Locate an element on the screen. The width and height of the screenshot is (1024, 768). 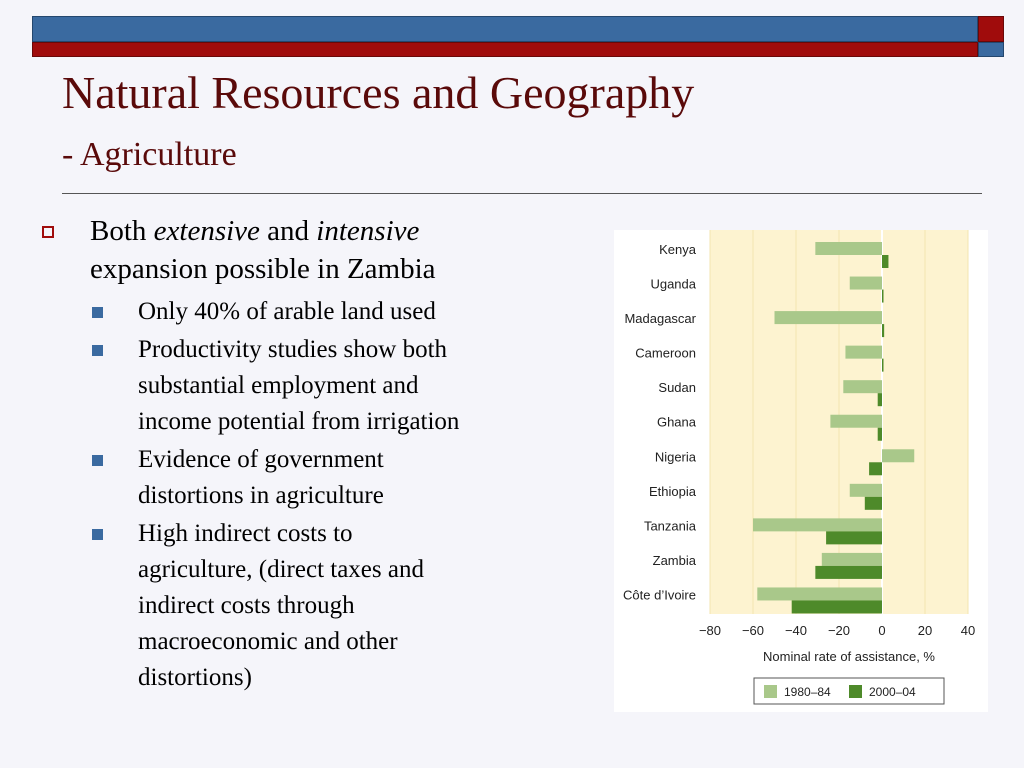
main-bullet-line-1: Both extensive and intensive is located at coordinates (343, 231).